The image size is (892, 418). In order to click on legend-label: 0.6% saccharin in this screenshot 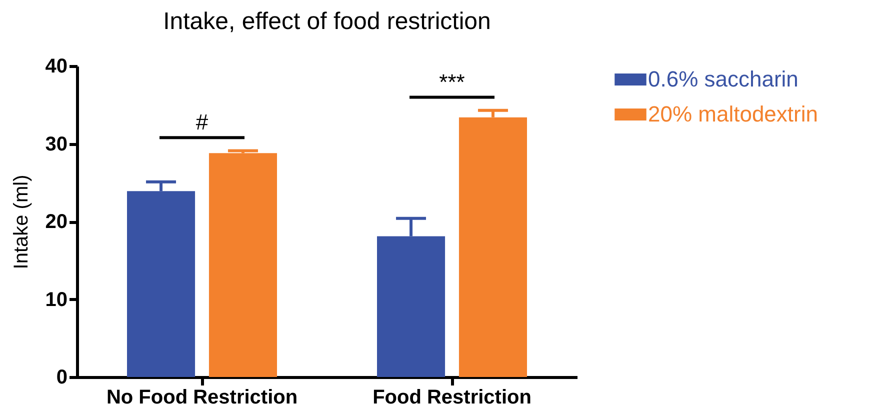, I will do `click(723, 79)`.